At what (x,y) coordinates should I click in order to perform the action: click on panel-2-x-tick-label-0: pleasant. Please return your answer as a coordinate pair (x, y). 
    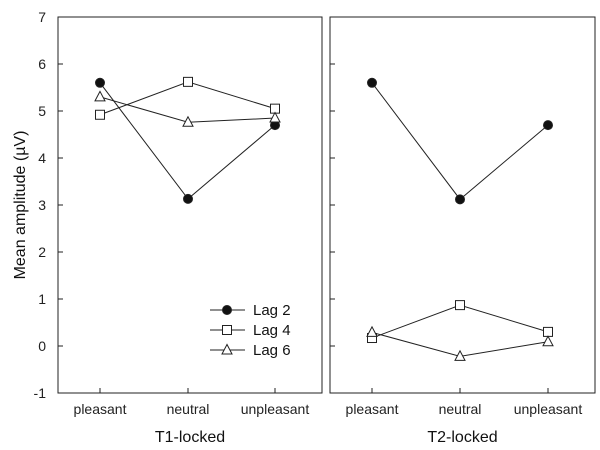
    Looking at the image, I should click on (372, 409).